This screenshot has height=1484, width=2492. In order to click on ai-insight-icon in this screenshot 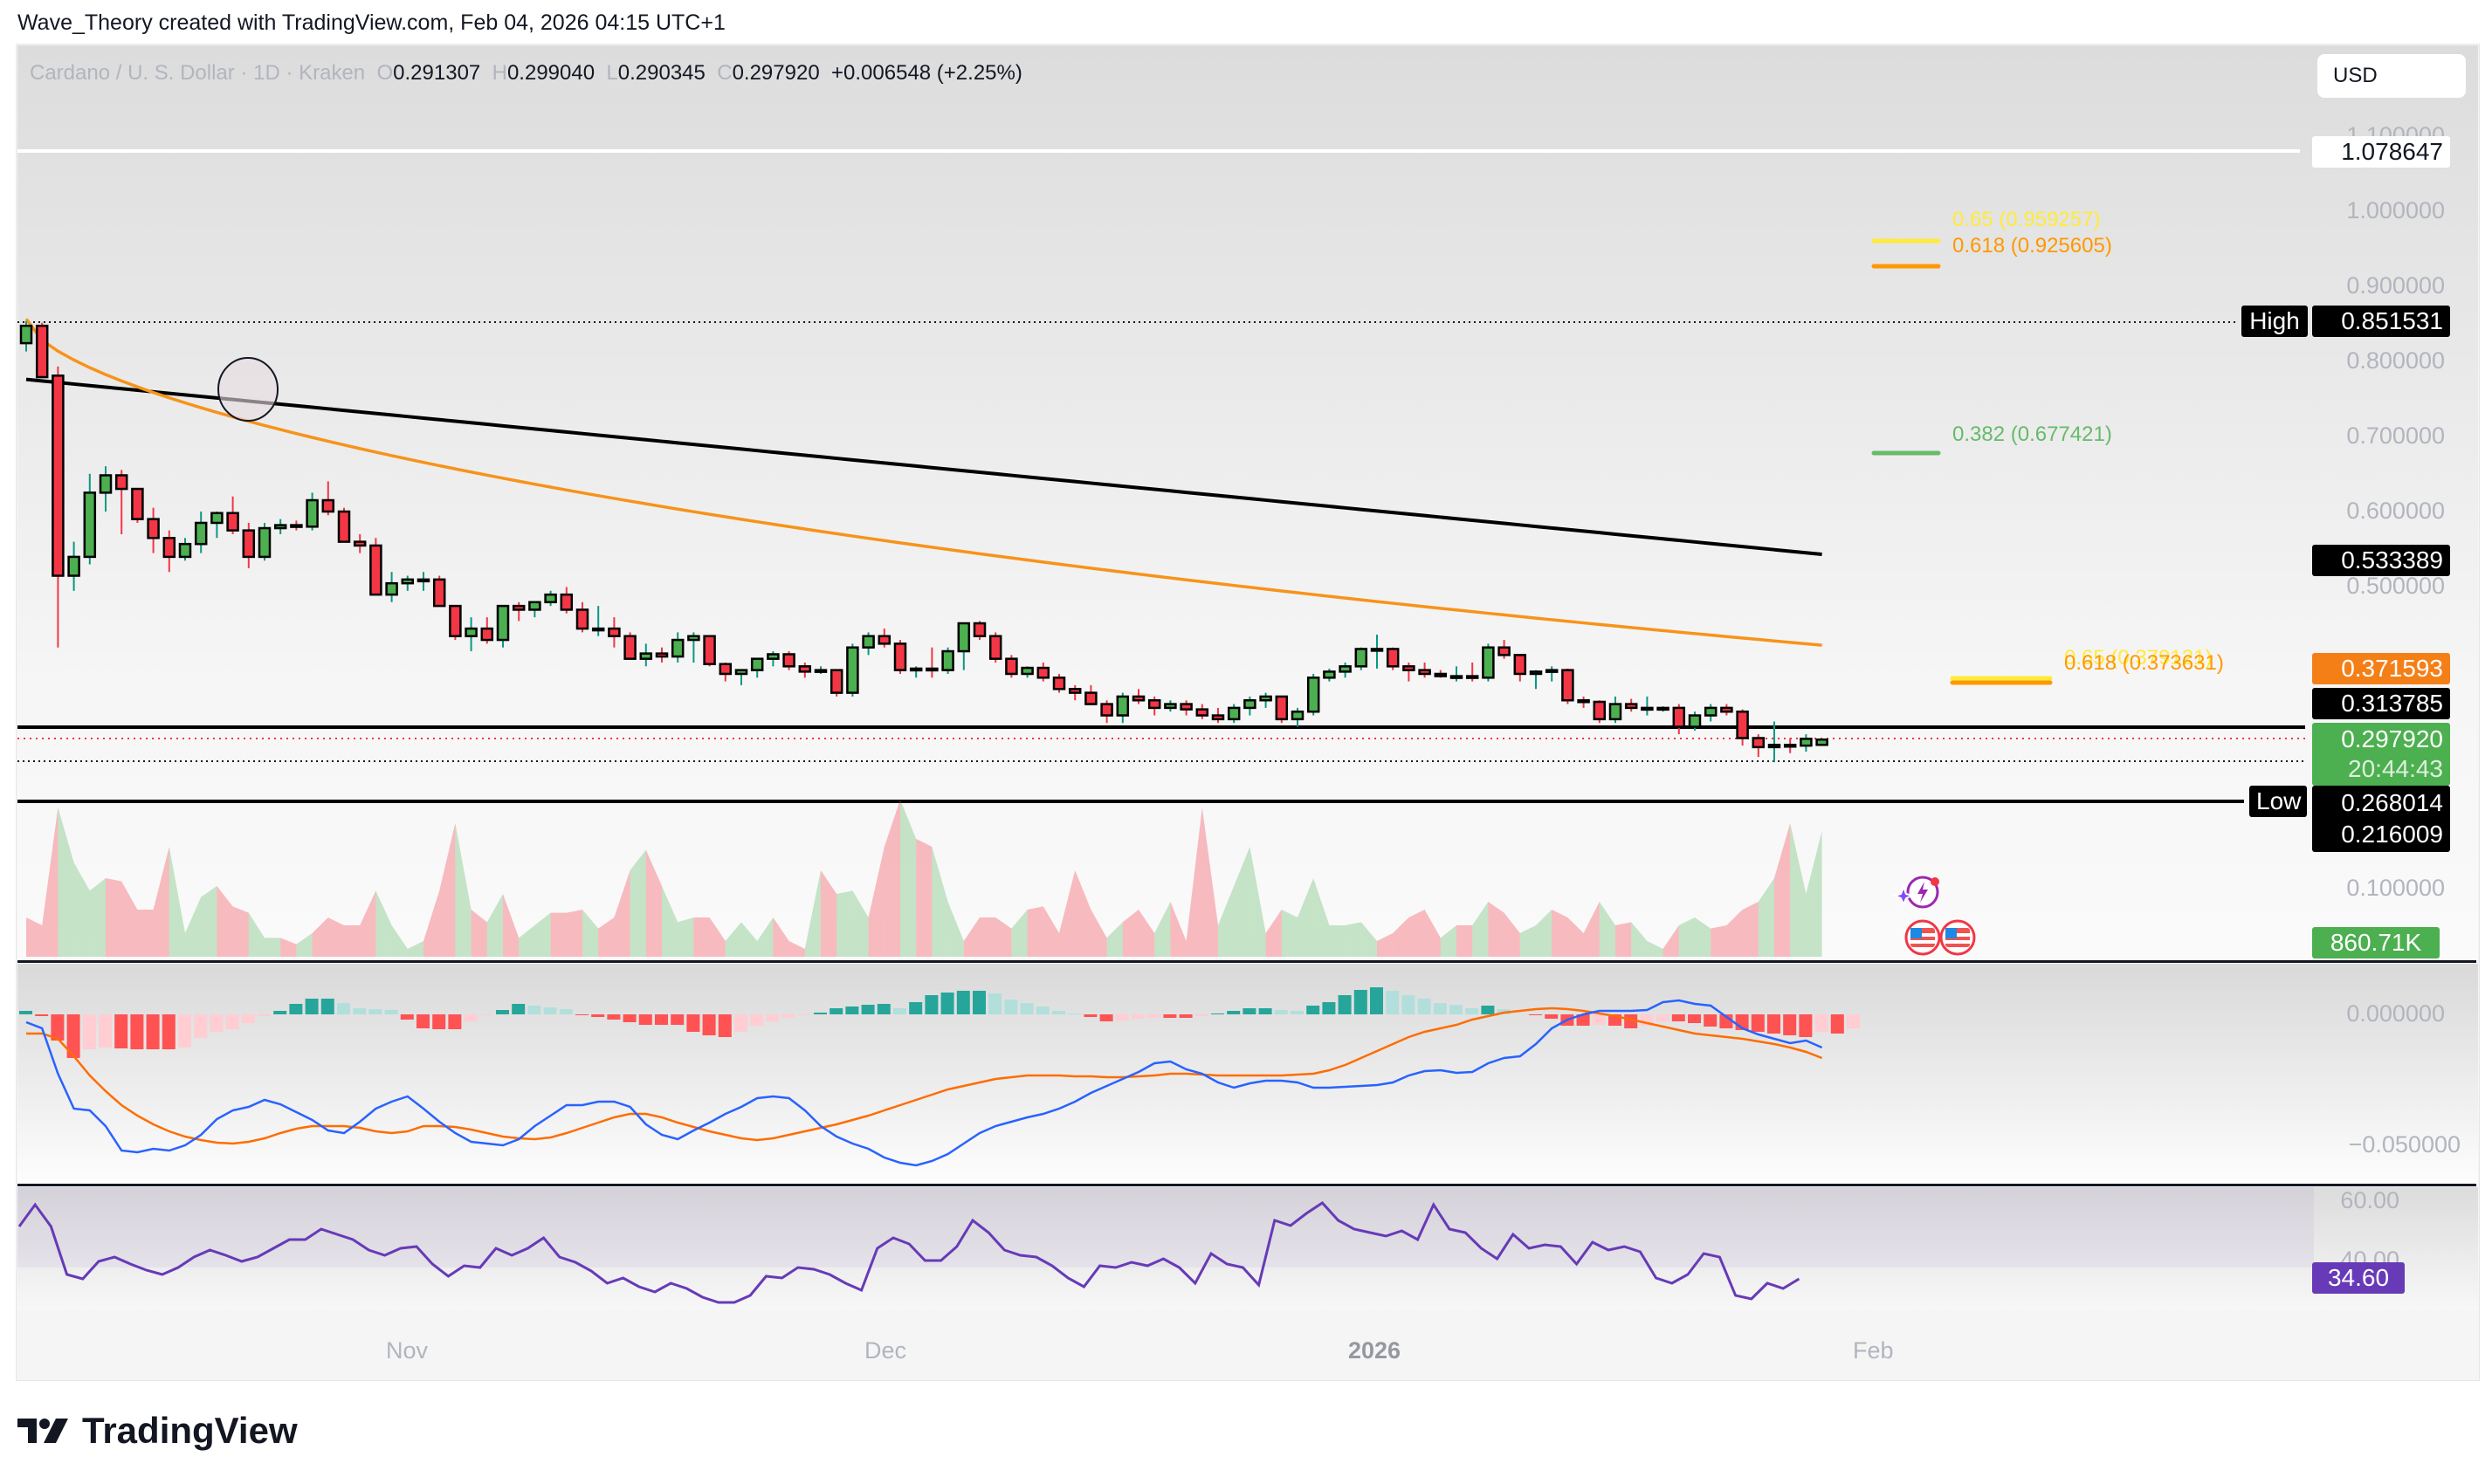, I will do `click(1917, 894)`.